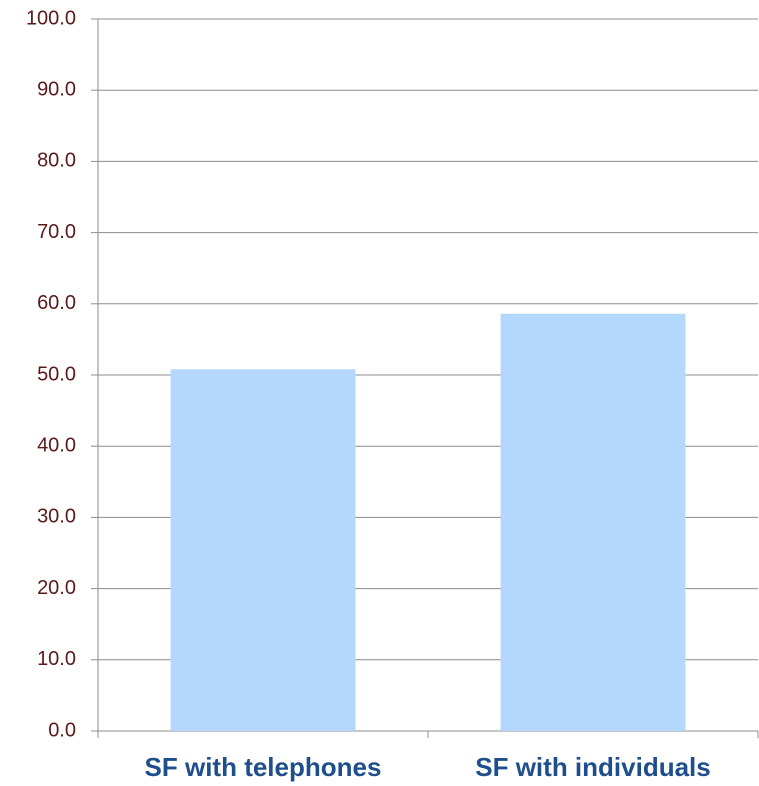  What do you see at coordinates (592, 767) in the screenshot?
I see `x-tick-label: SF with individuals` at bounding box center [592, 767].